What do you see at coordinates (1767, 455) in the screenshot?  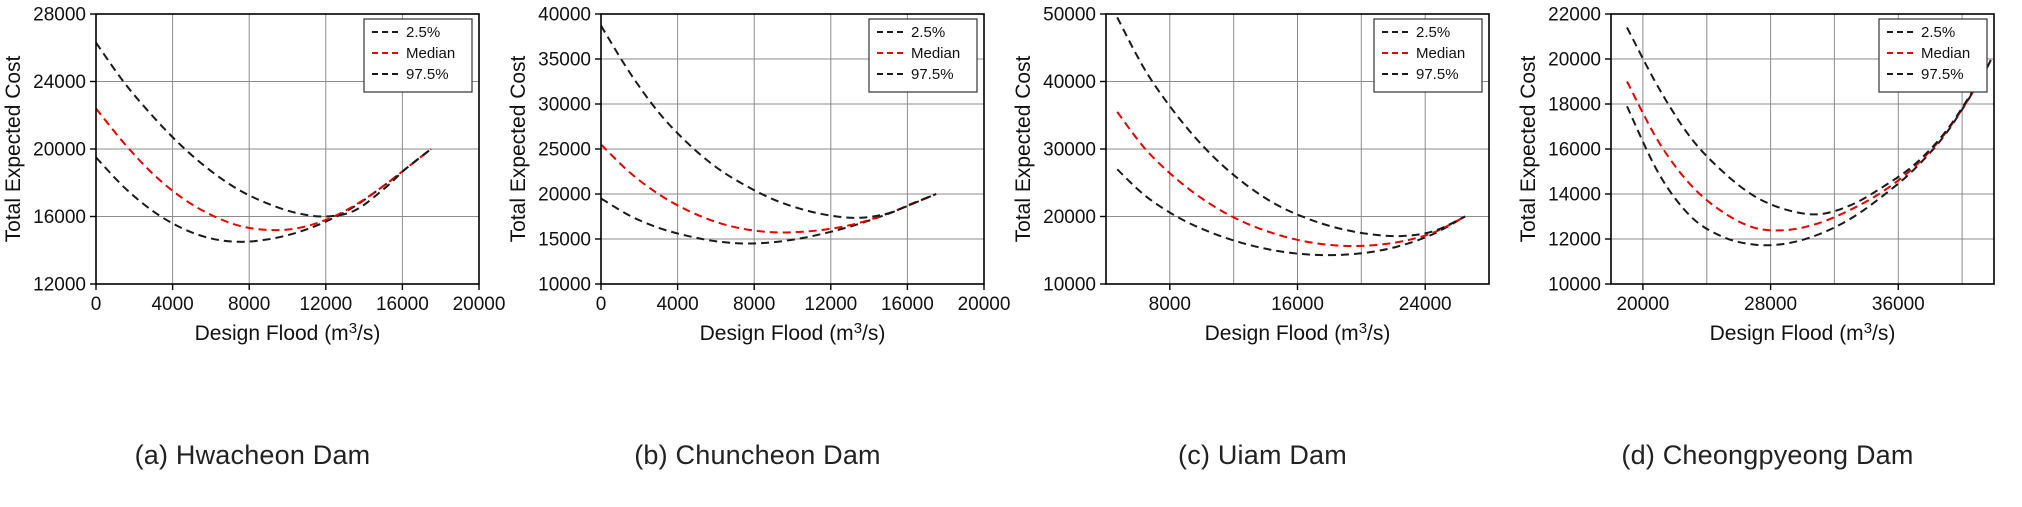 I see `caption-d: (d) Cheongpyeong Dam` at bounding box center [1767, 455].